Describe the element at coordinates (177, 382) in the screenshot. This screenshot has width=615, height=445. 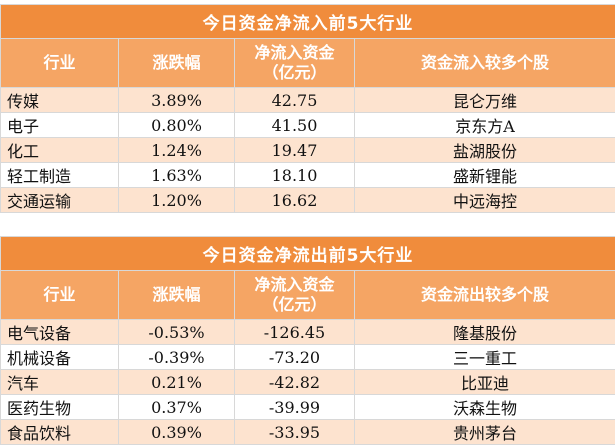
I see `change-cell: 0.21%` at that location.